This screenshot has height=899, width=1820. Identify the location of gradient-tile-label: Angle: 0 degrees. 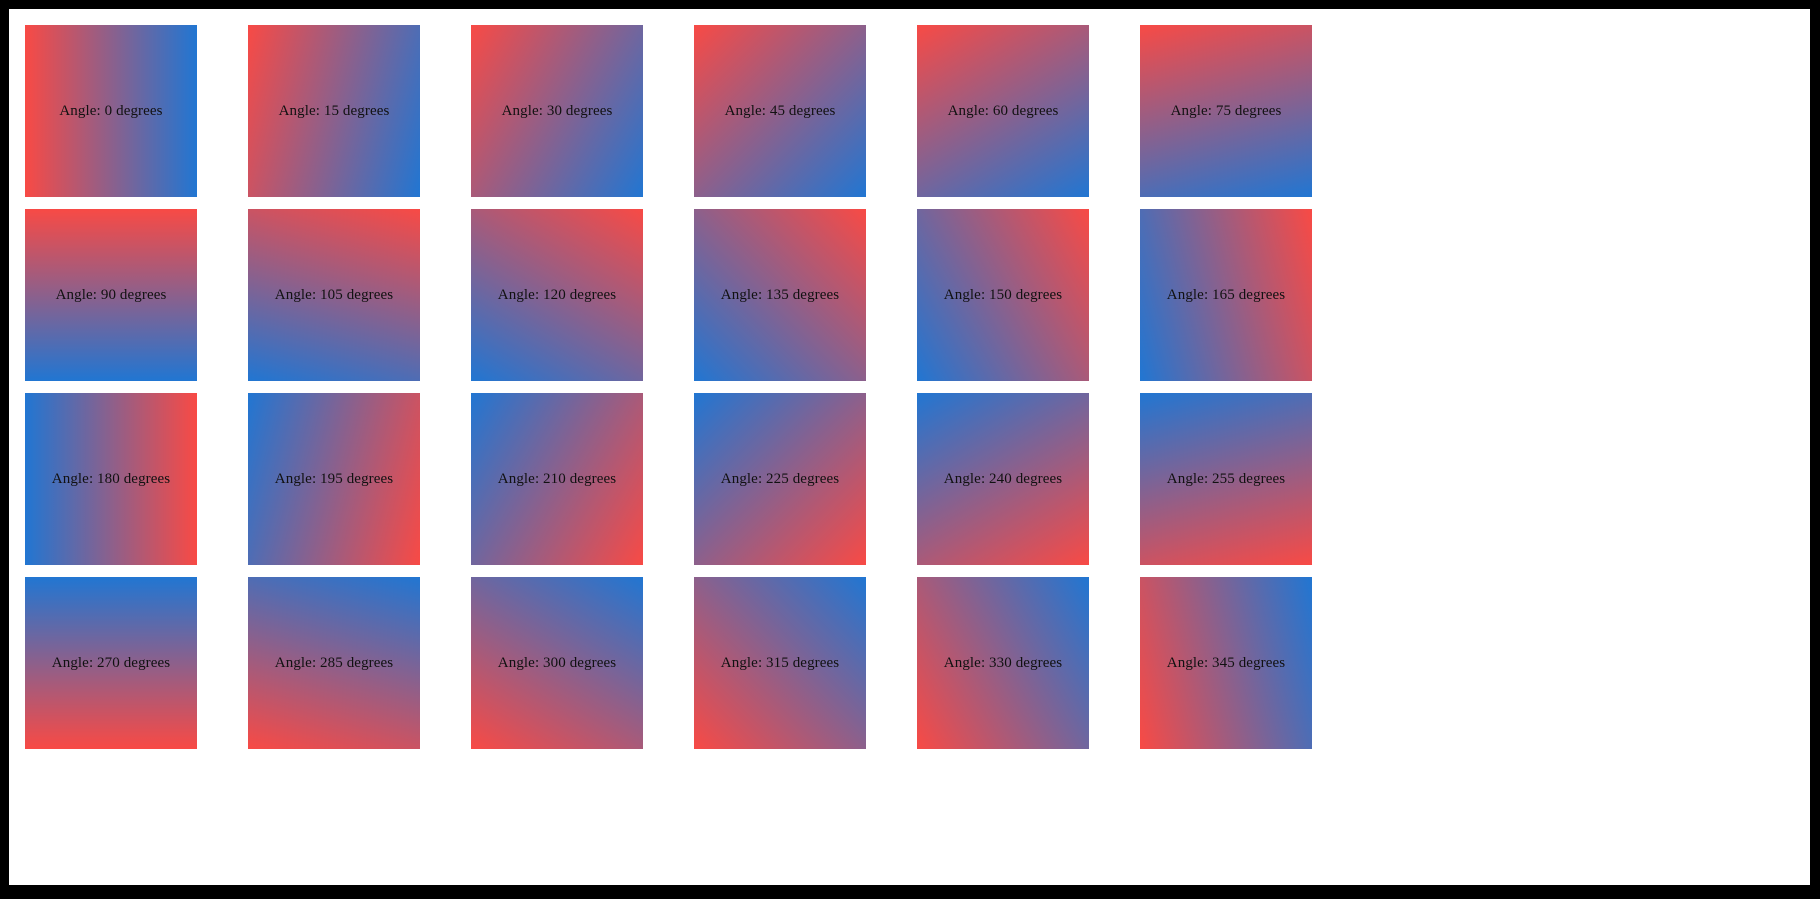
(111, 110).